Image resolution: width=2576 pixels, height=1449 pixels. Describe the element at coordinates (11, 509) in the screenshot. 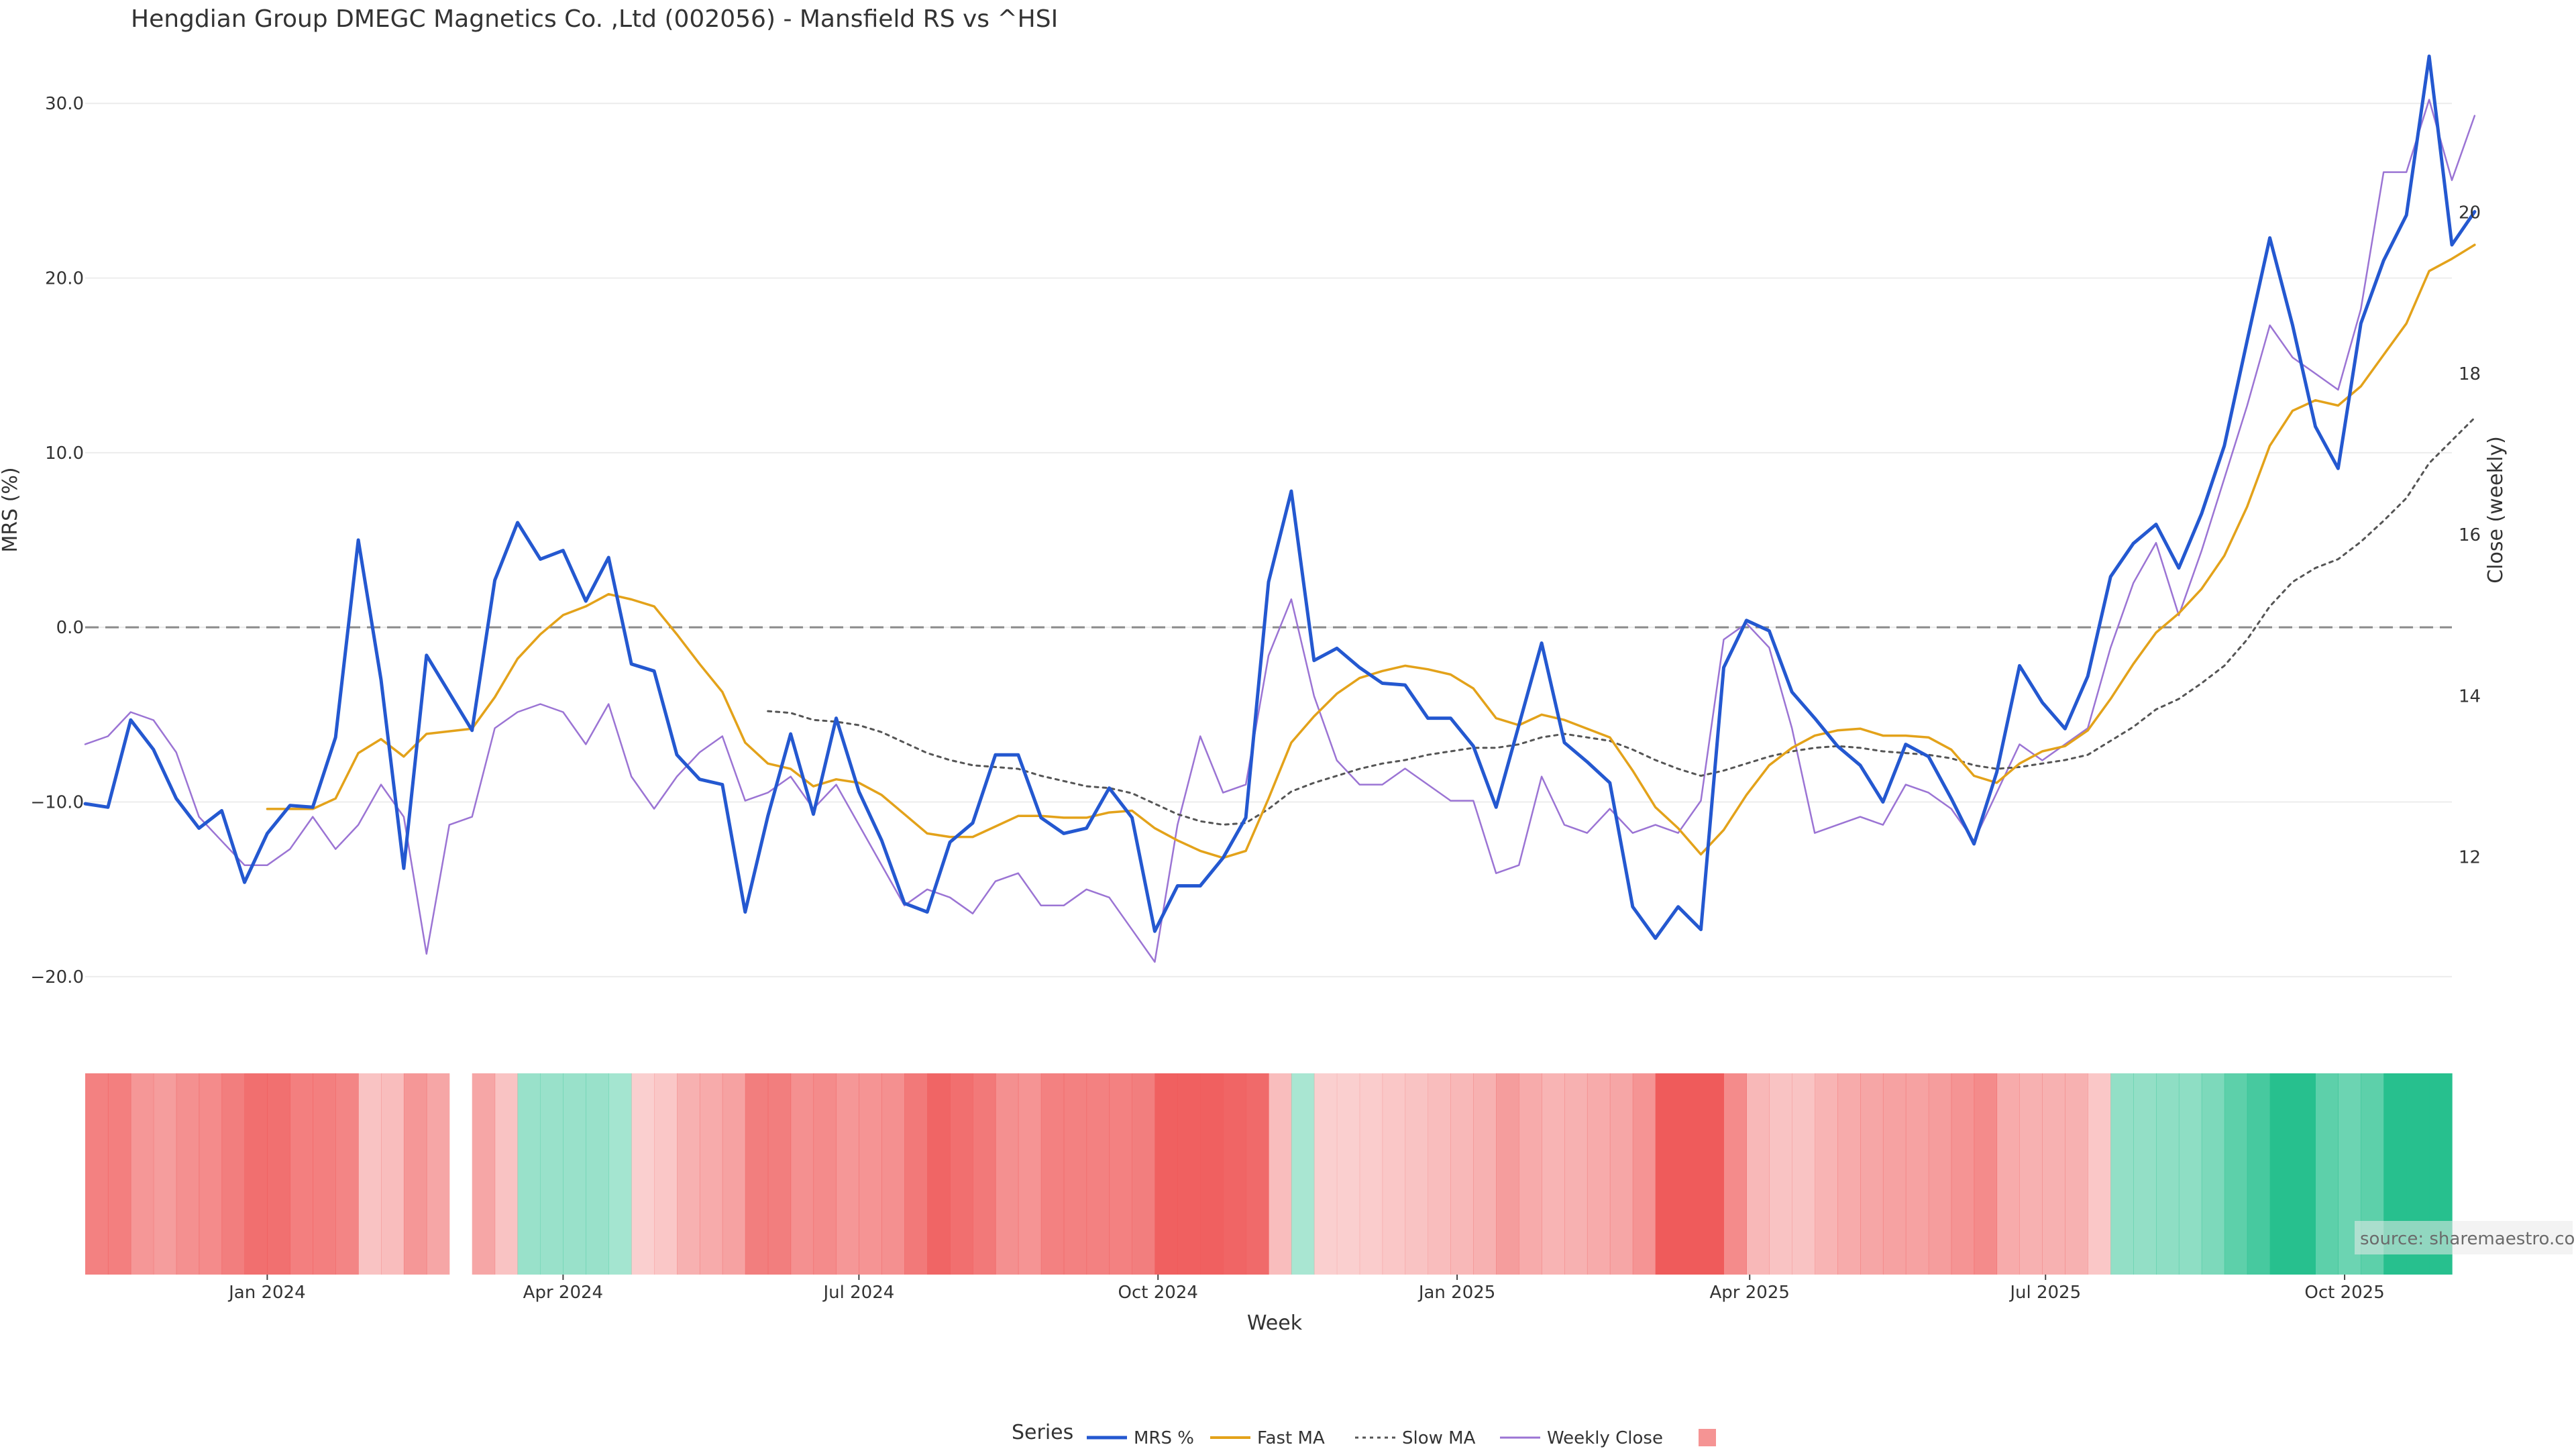

I see `y-axis-left-label: MRS (%)` at that location.